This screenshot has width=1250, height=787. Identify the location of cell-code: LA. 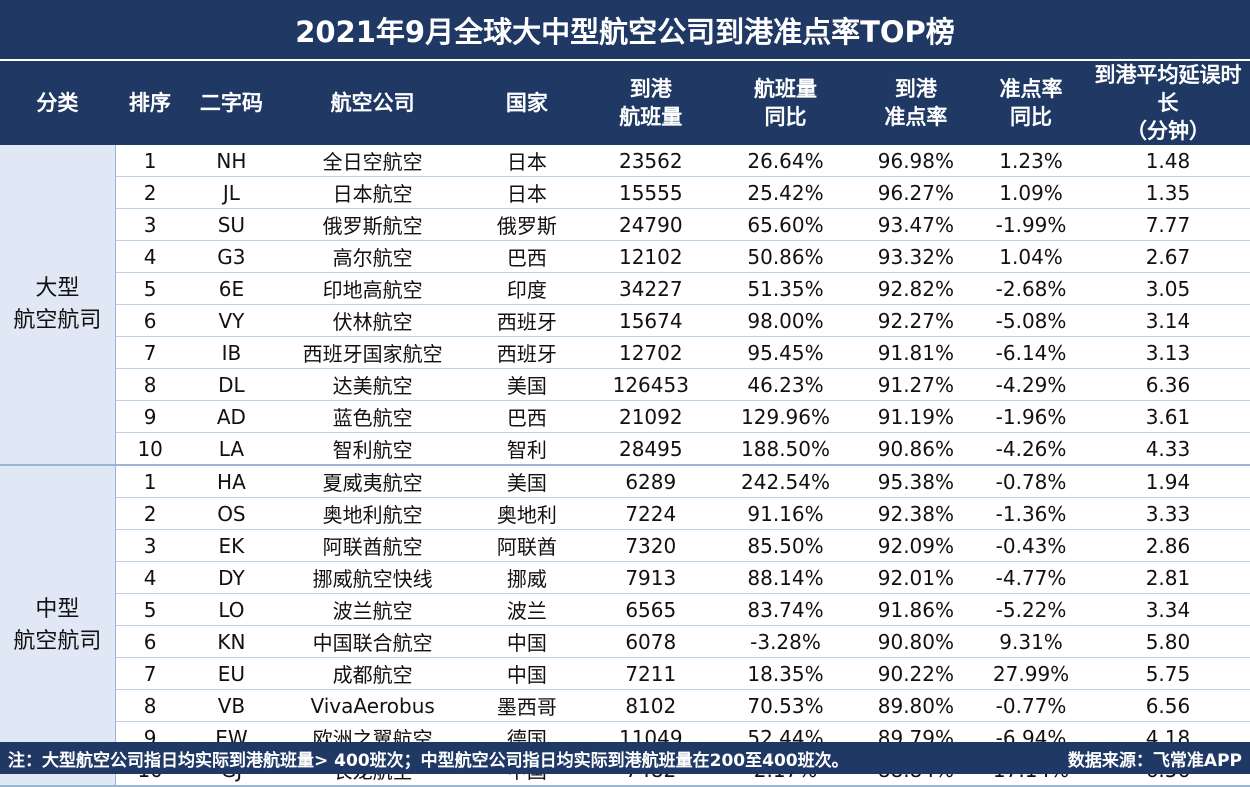
(231, 449).